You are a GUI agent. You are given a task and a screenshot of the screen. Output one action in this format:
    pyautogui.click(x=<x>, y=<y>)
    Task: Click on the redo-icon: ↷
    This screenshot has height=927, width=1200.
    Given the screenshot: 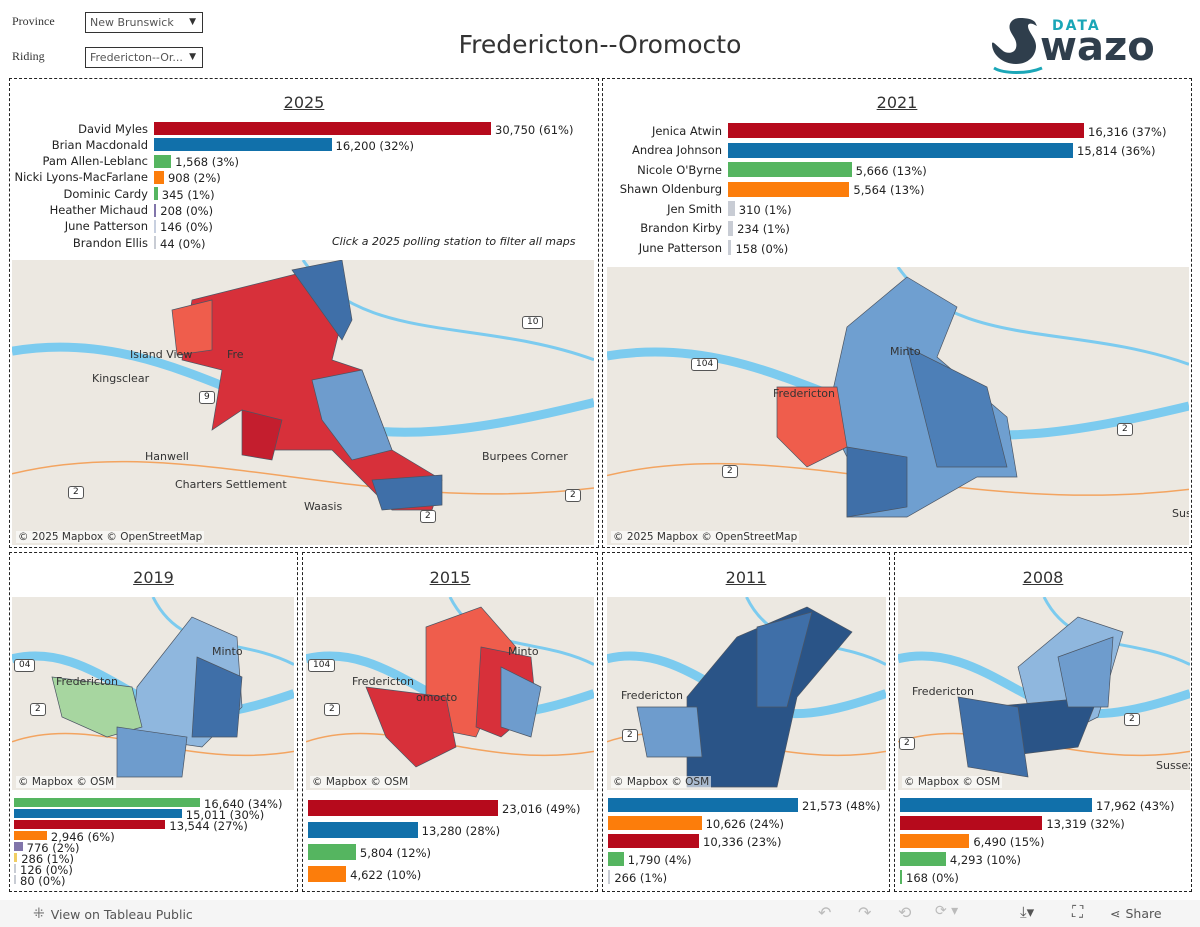 What is the action you would take?
    pyautogui.click(x=865, y=912)
    